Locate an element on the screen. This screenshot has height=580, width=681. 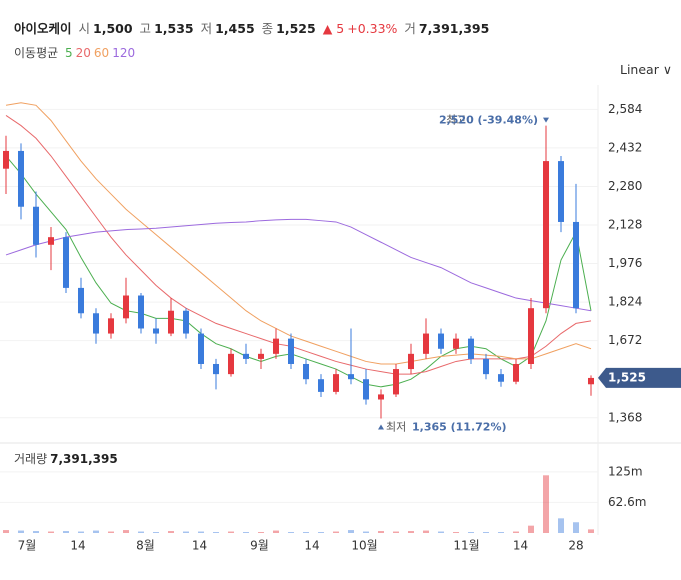
y-tick-label: 2,584 is located at coordinates (625, 109).